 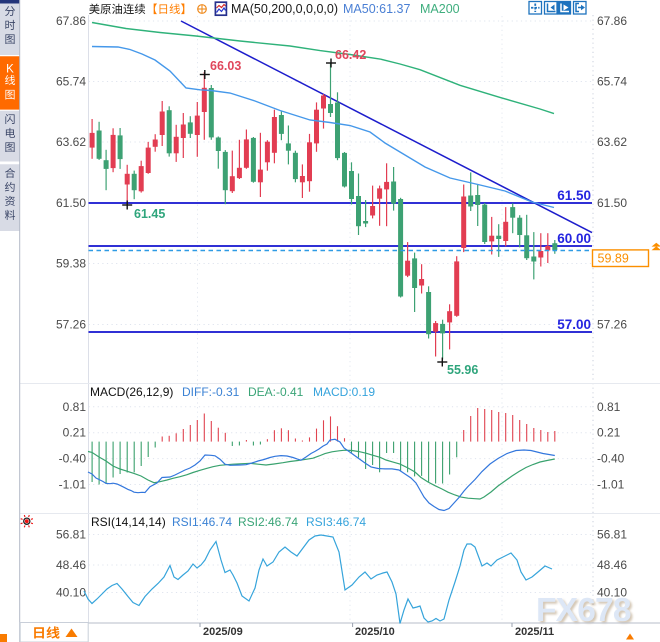 What do you see at coordinates (268, 522) in the screenshot?
I see `svg-text: RSI2:46.74` at bounding box center [268, 522].